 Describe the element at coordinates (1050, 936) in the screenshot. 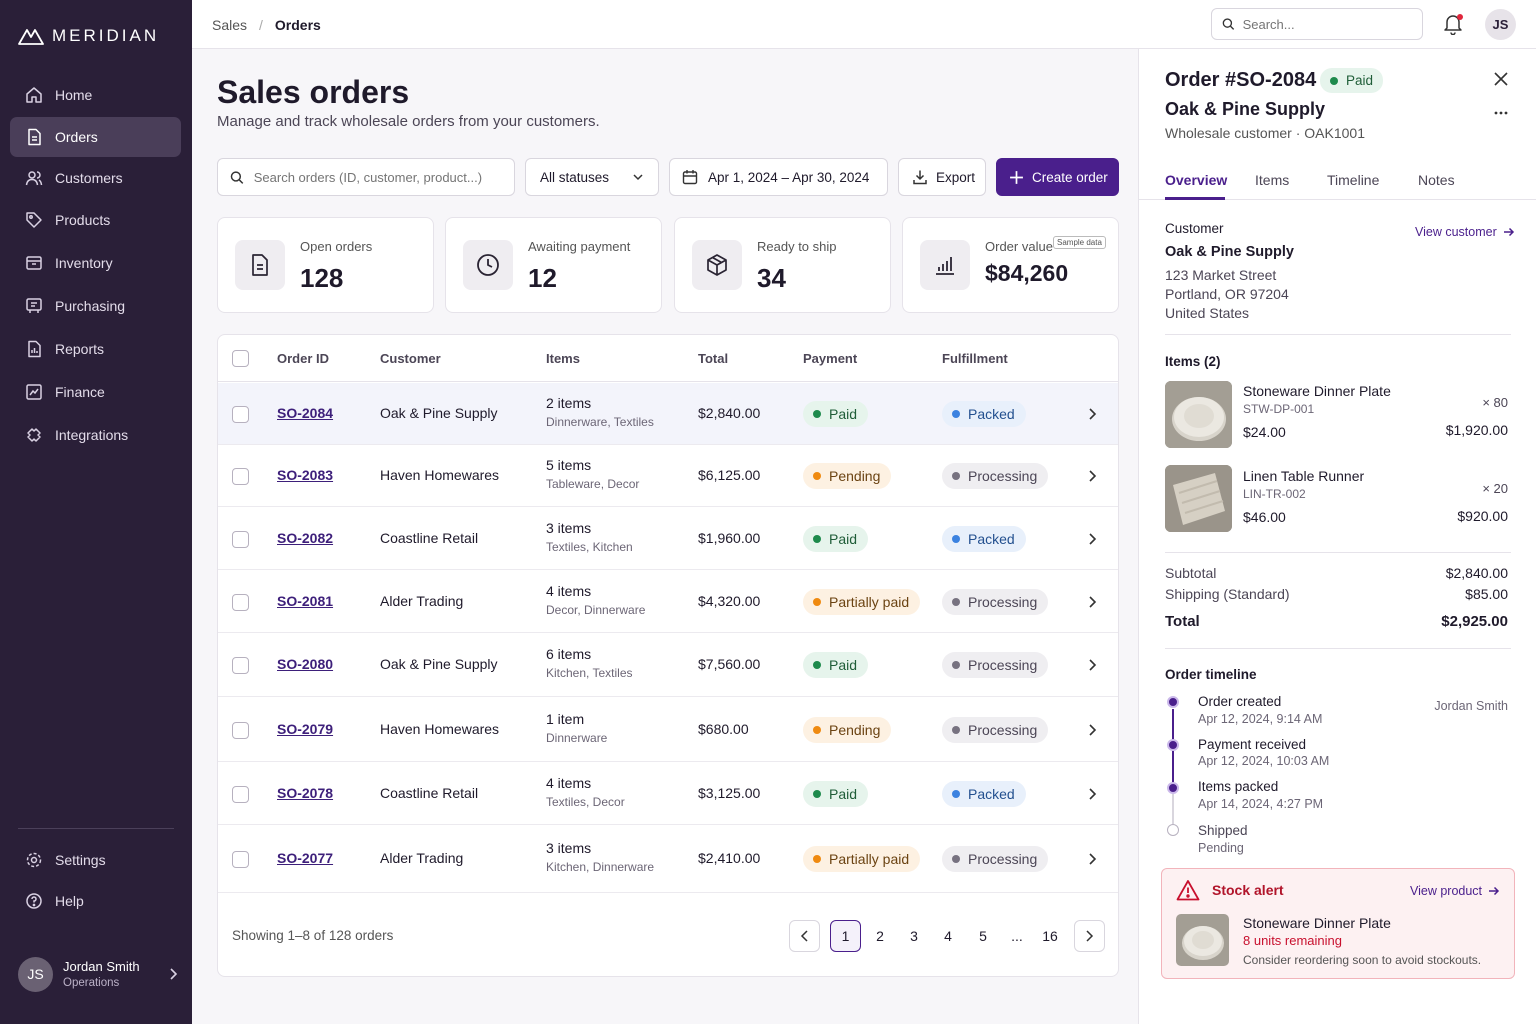

I see `page-button: 16` at that location.